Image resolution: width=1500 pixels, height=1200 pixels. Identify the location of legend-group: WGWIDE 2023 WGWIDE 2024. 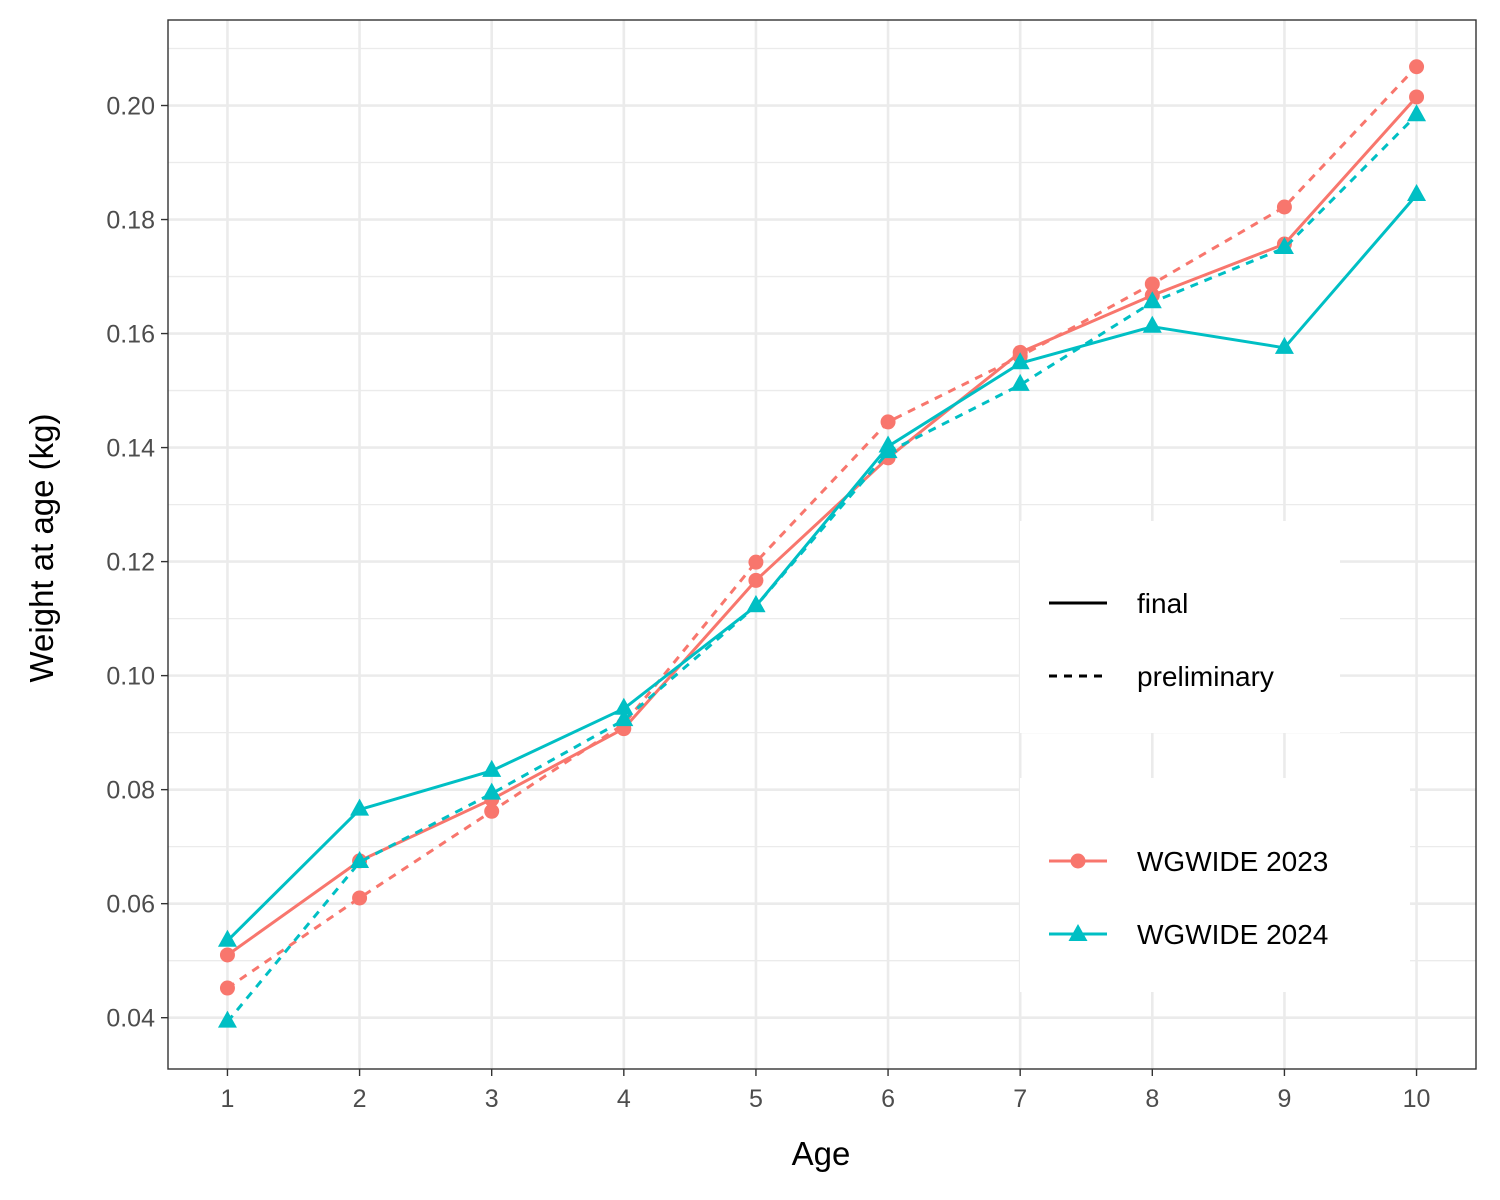
(1215, 885).